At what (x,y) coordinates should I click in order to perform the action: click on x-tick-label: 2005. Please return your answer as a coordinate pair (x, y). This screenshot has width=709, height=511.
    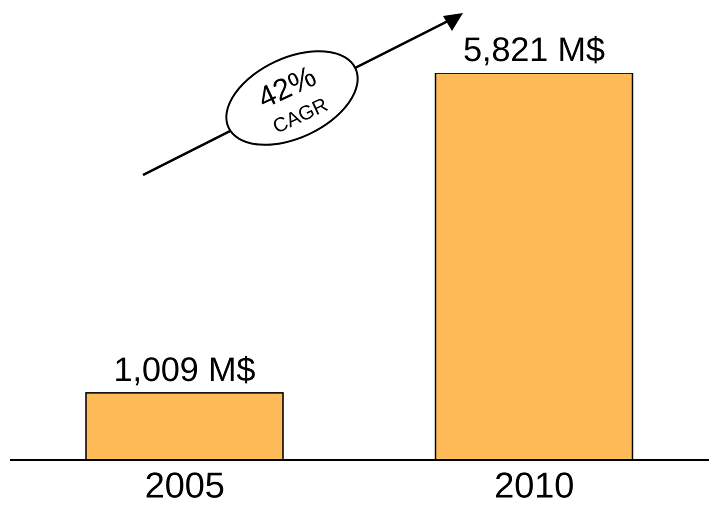
    Looking at the image, I should click on (184, 485).